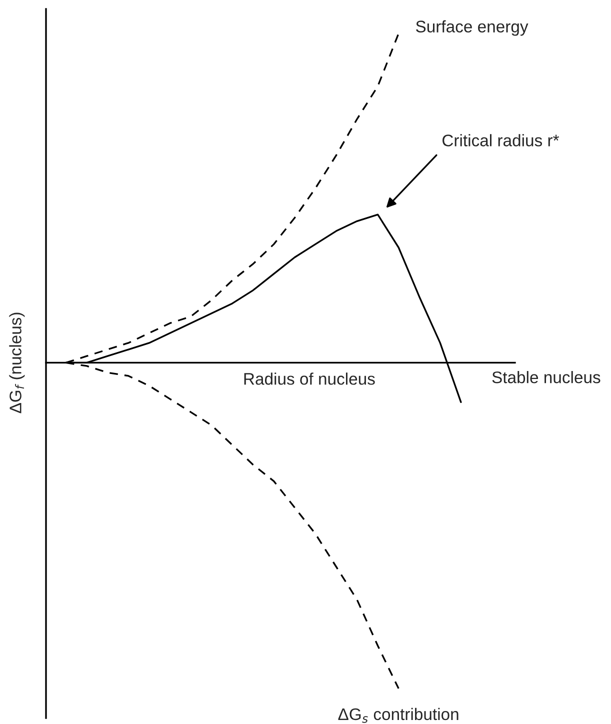 The height and width of the screenshot is (724, 611). Describe the element at coordinates (472, 28) in the screenshot. I see `series-label: Surface energy` at that location.